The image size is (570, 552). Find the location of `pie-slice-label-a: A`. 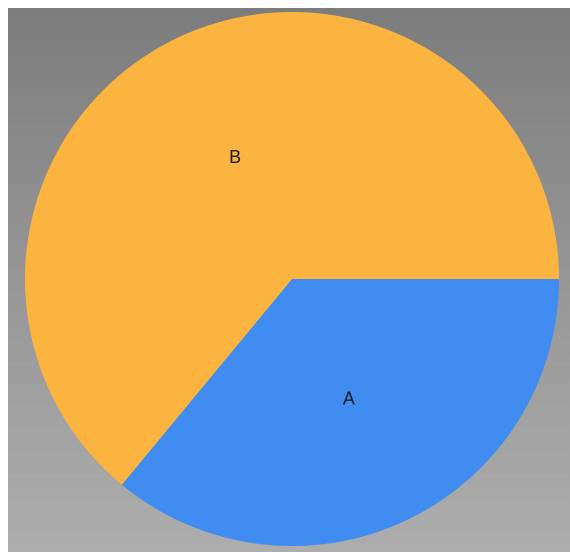

pie-slice-label-a: A is located at coordinates (349, 399).